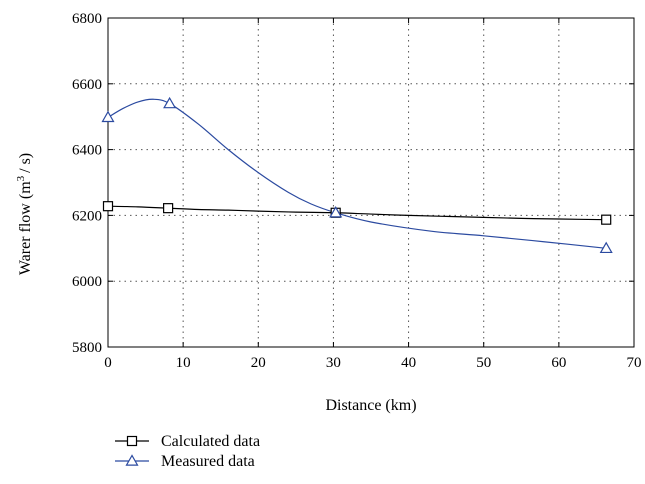 The height and width of the screenshot is (484, 645). What do you see at coordinates (87, 348) in the screenshot?
I see `y-tick-label: 5800` at bounding box center [87, 348].